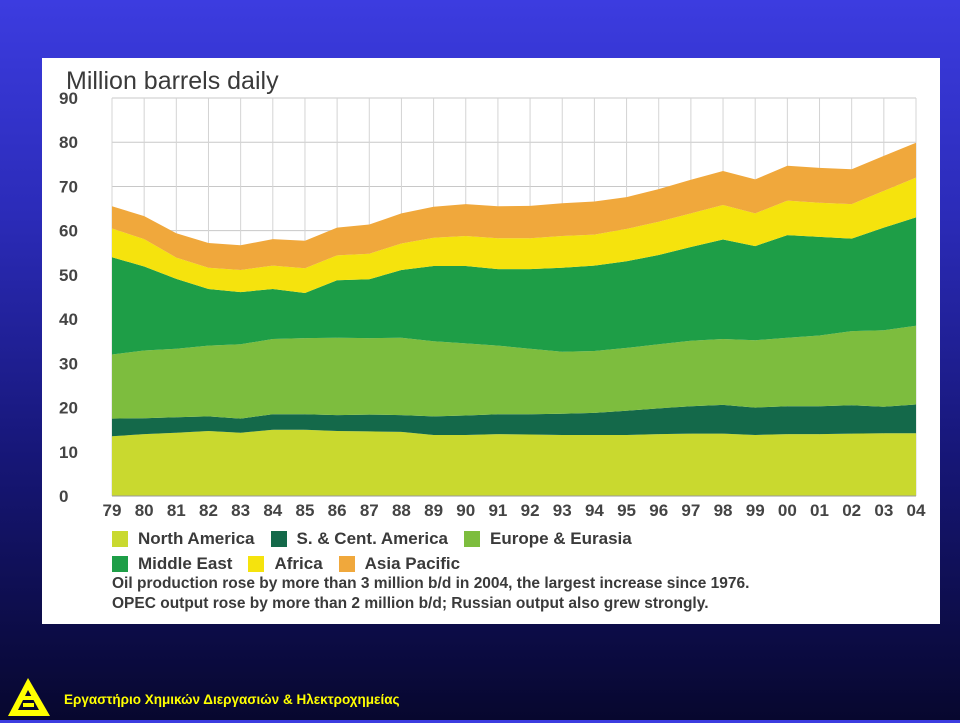 The height and width of the screenshot is (723, 960). What do you see at coordinates (690, 510) in the screenshot?
I see `x-tick-label: 97` at bounding box center [690, 510].